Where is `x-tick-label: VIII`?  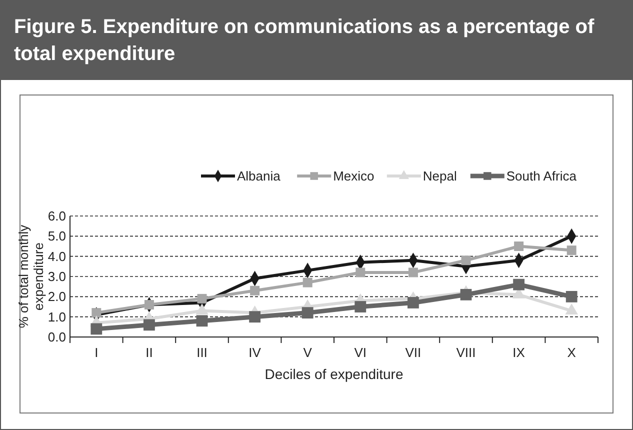 x-tick-label: VIII is located at coordinates (466, 352).